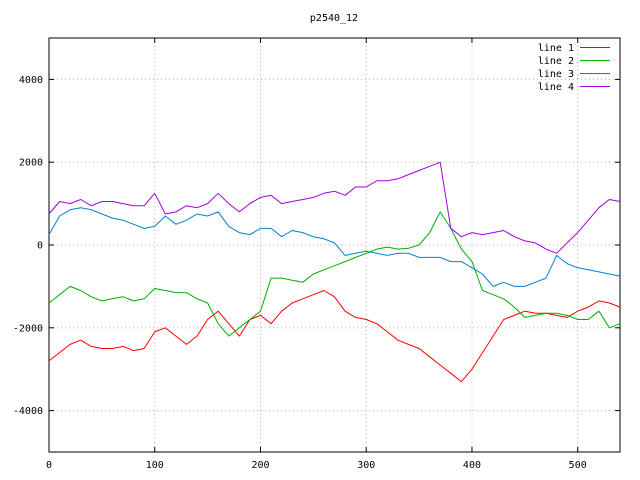 The width and height of the screenshot is (640, 480). I want to click on y-tick-label: -2000, so click(28, 328).